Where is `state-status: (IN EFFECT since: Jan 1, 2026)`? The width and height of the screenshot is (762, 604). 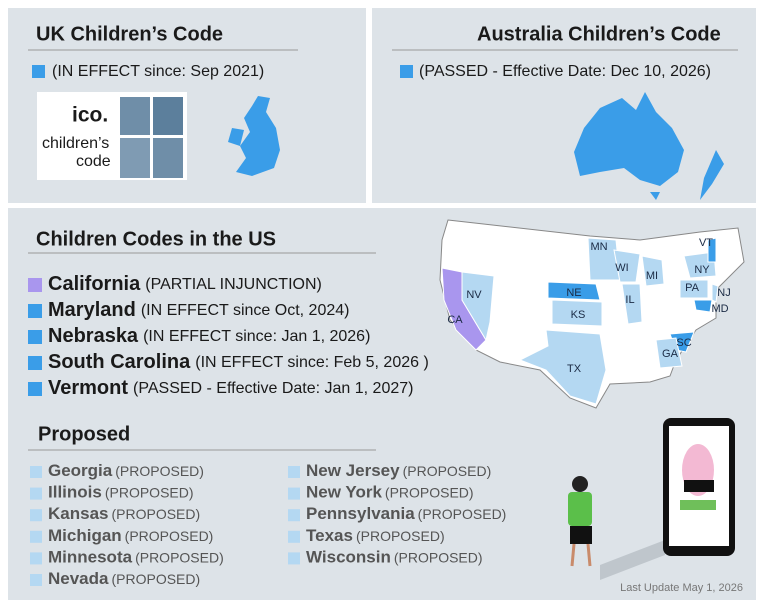 state-status: (IN EFFECT since: Jan 1, 2026) is located at coordinates (256, 336).